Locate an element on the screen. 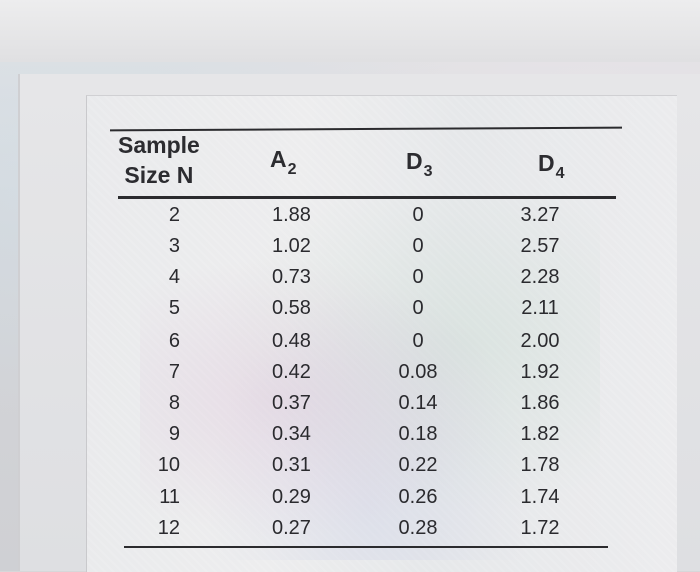  cell-a2: 0.58 is located at coordinates (291, 308).